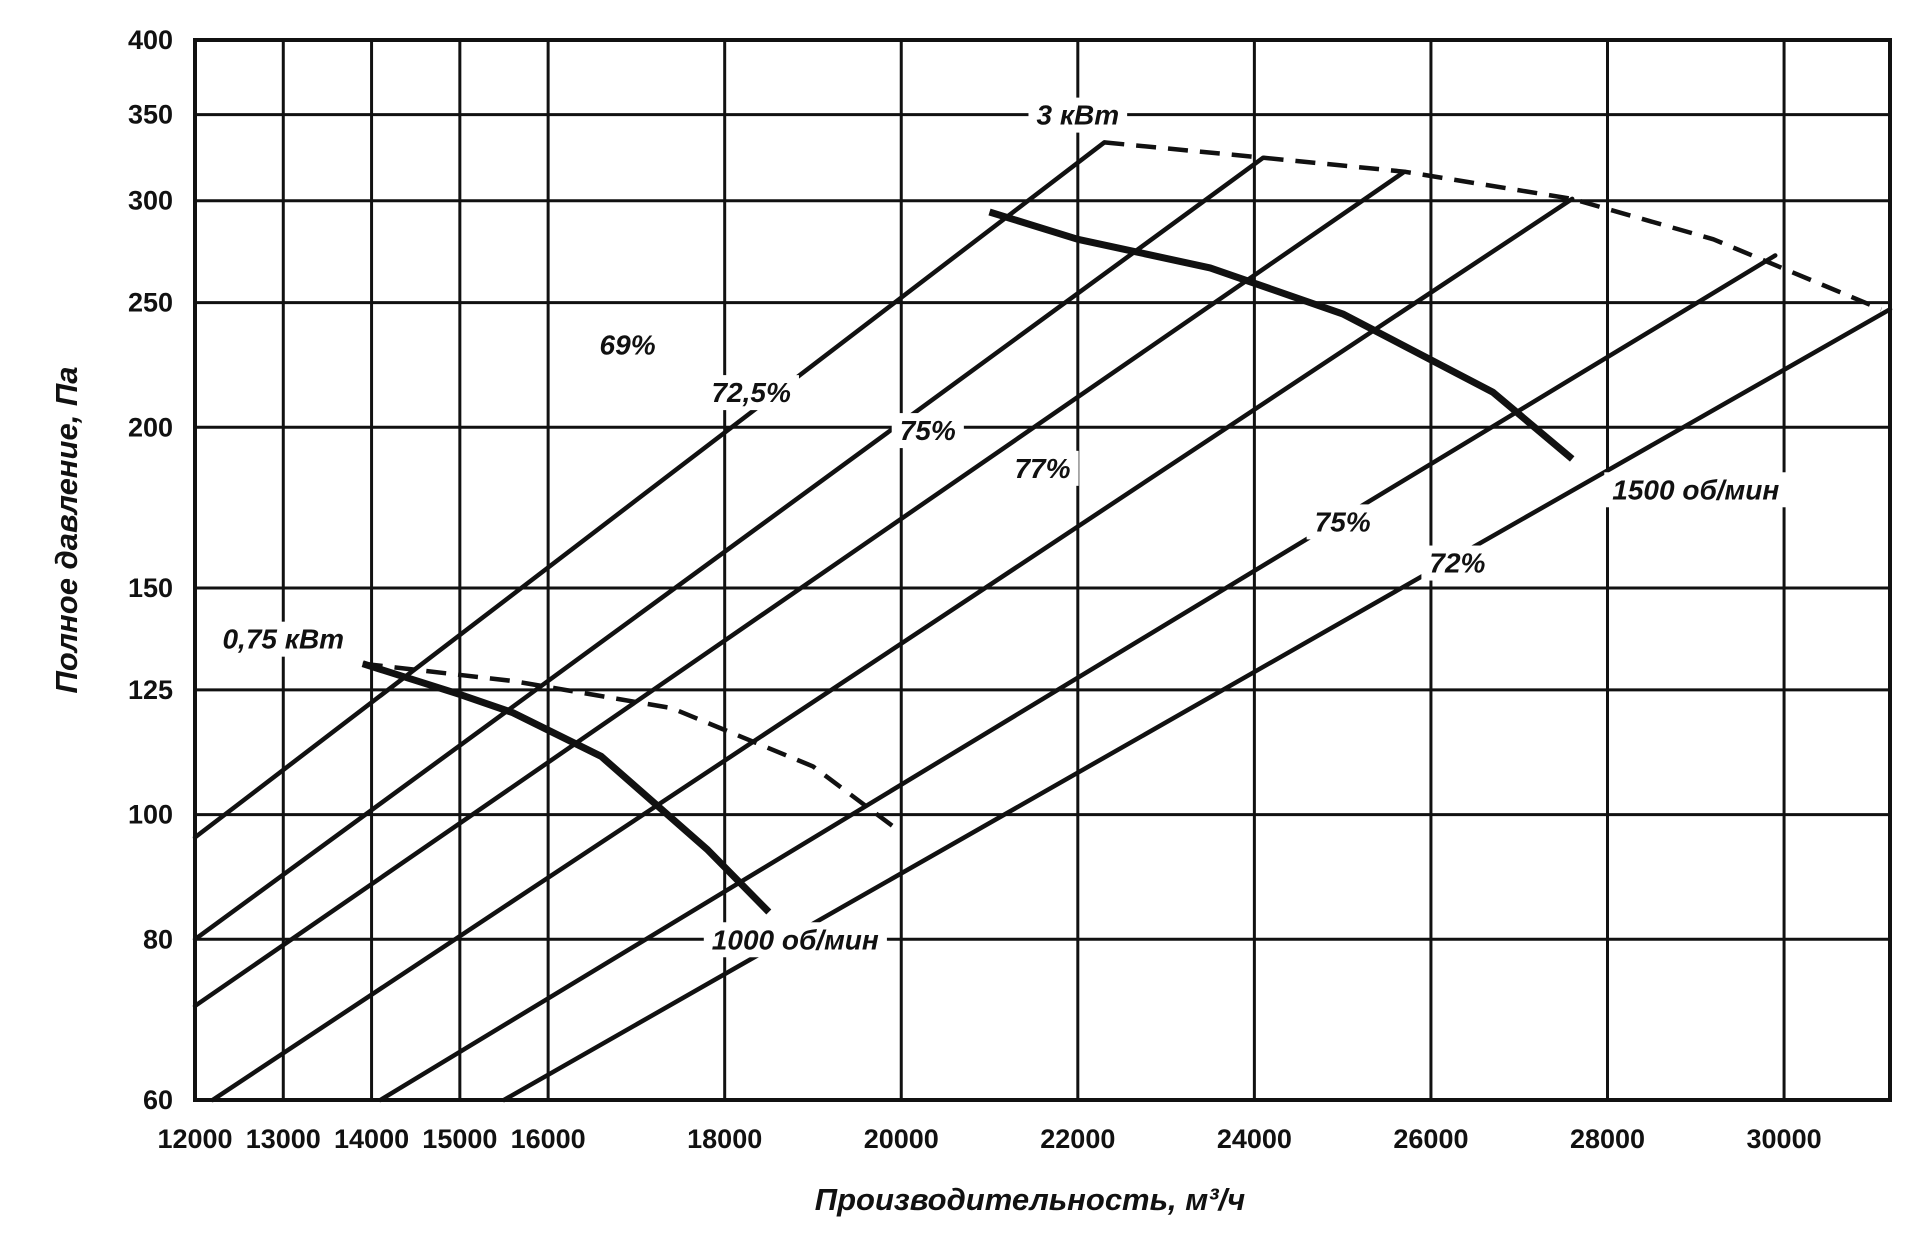 This screenshot has width=1920, height=1245. I want to click on annotation-label: 72%, so click(1457, 563).